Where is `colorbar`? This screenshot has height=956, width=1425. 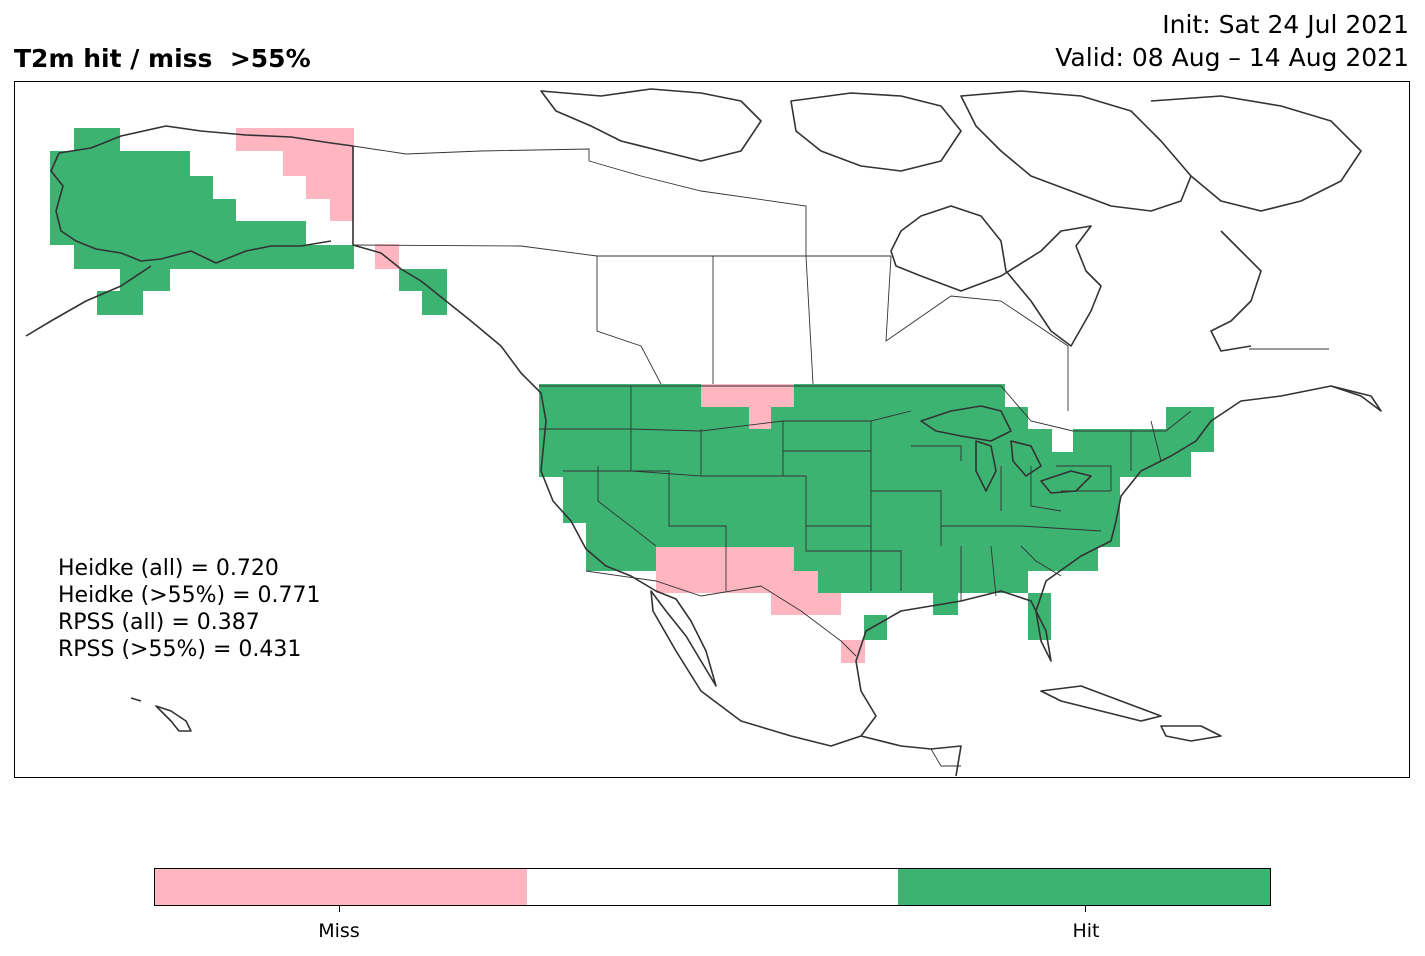
colorbar is located at coordinates (712, 887).